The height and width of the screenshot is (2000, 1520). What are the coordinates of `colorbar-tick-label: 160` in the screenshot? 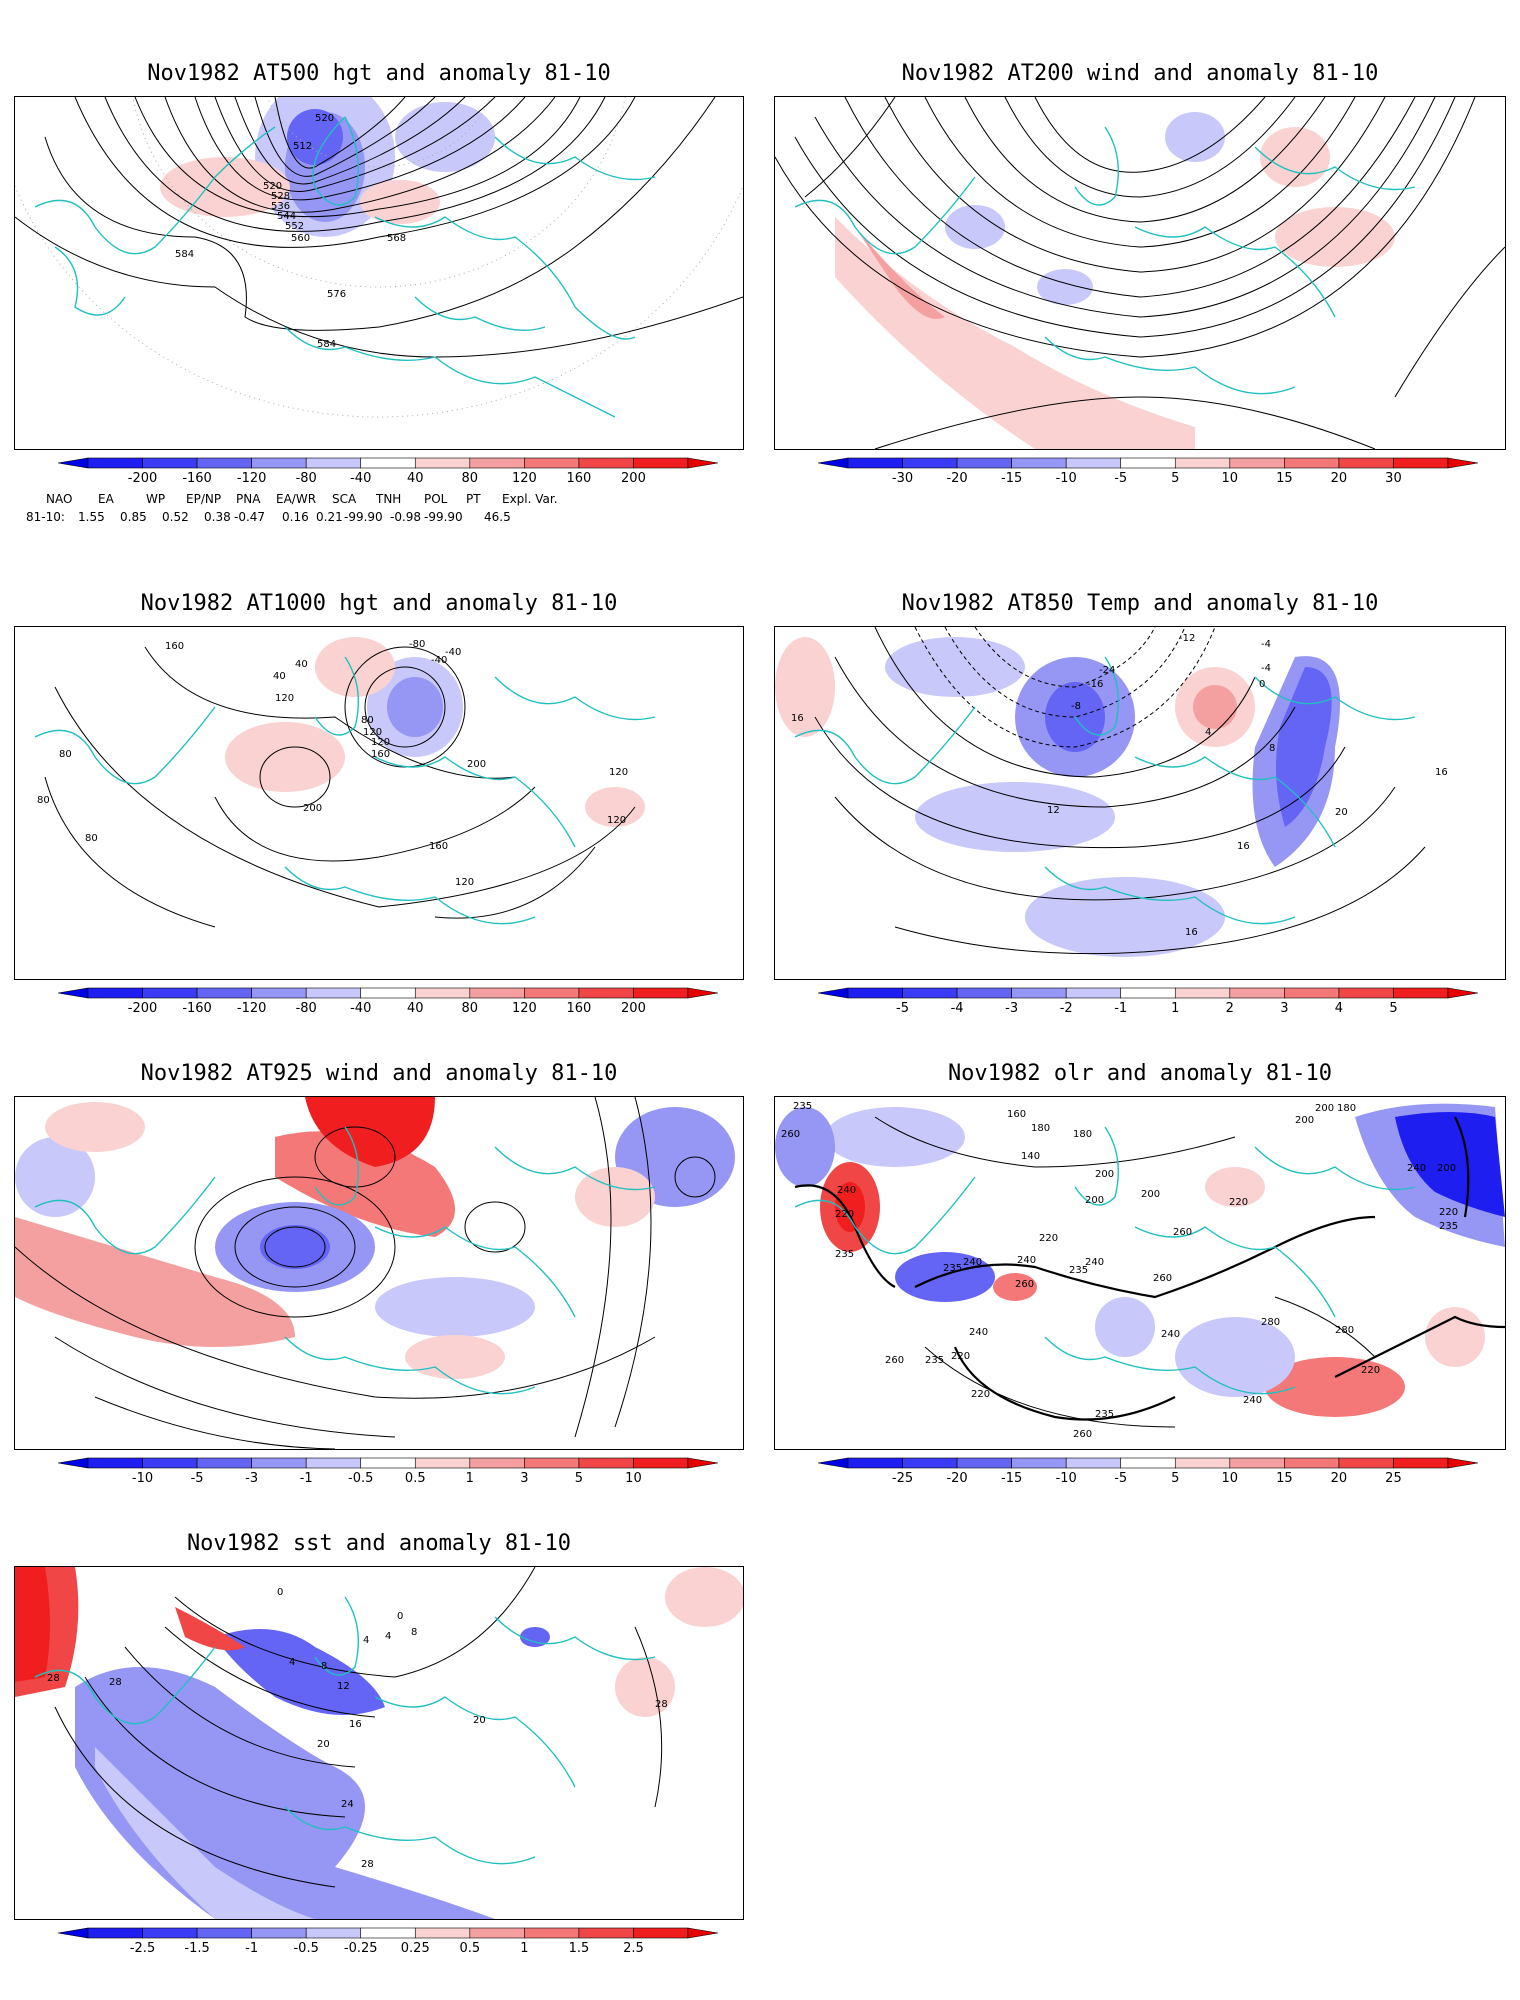 It's located at (578, 1008).